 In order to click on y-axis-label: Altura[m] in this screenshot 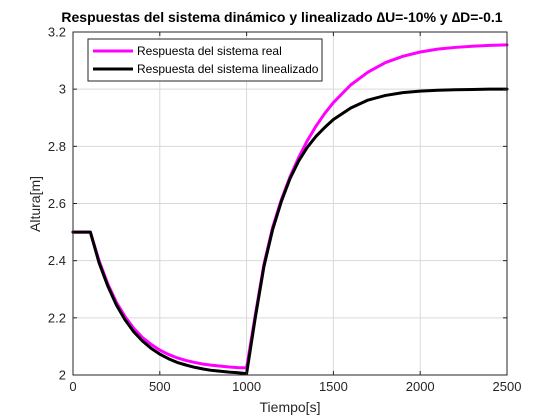, I will do `click(35, 204)`.